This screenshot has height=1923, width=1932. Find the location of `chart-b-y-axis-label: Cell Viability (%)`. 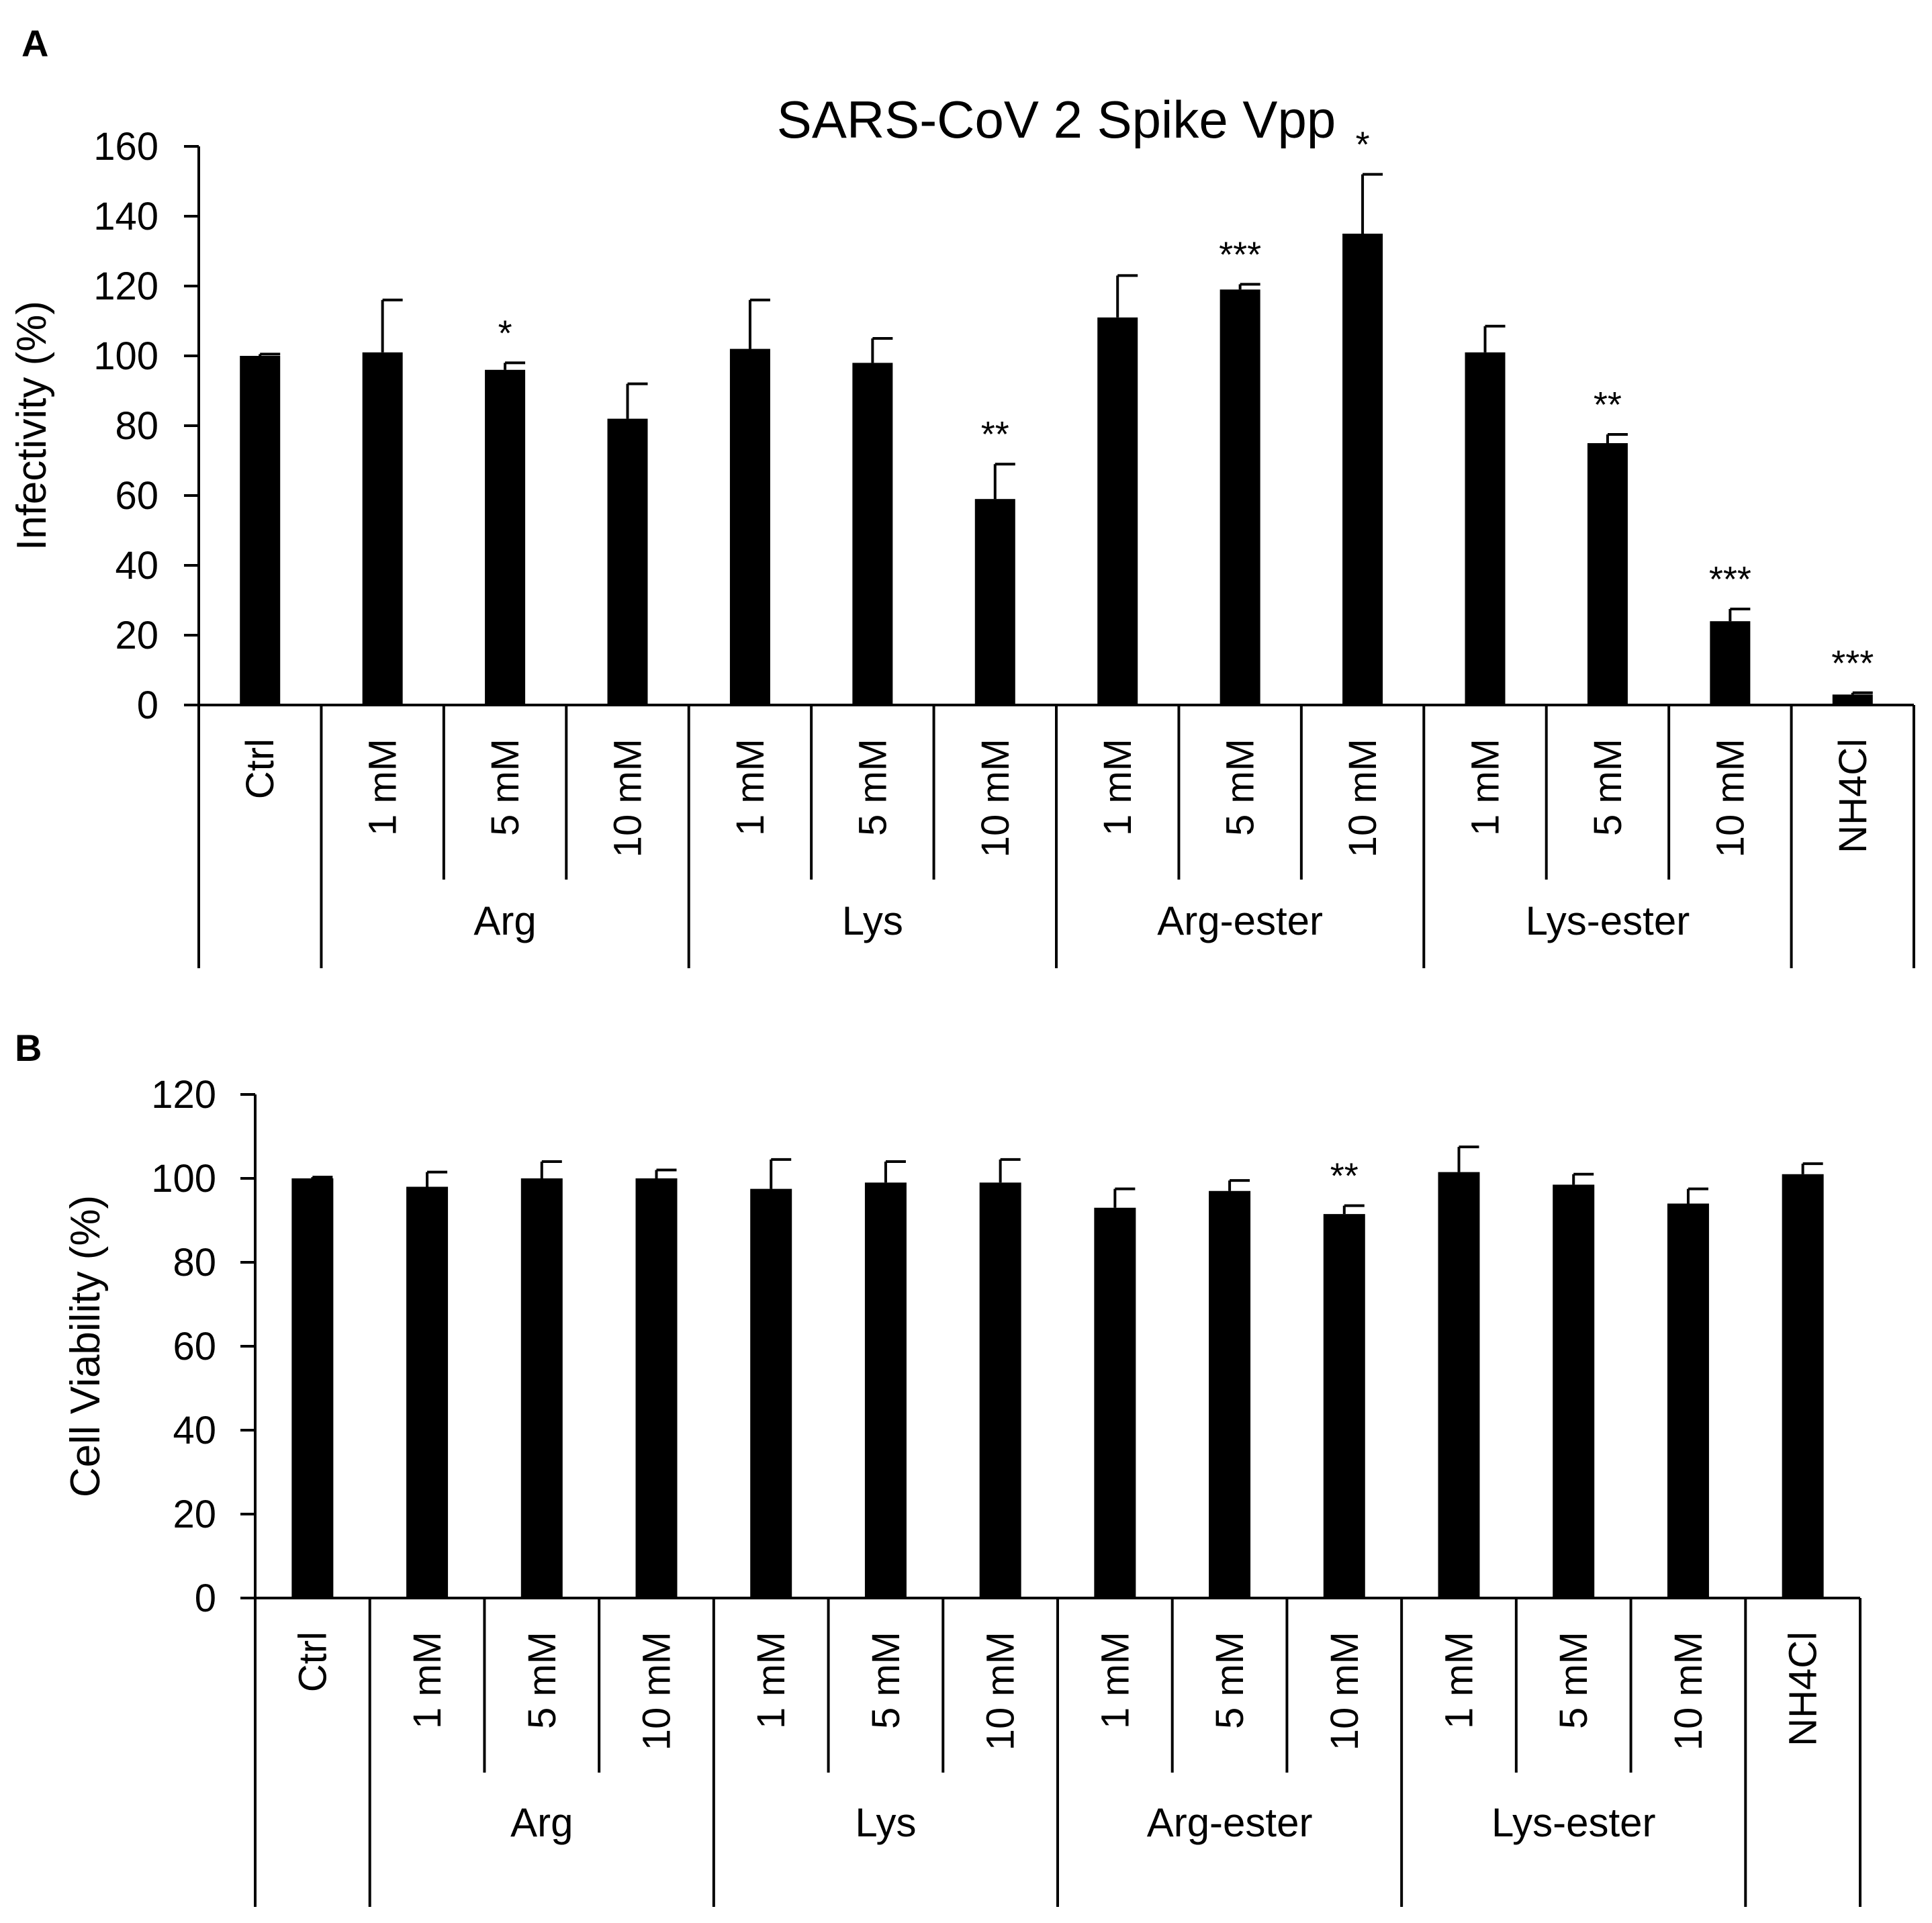

chart-b-y-axis-label: Cell Viability (%) is located at coordinates (85, 1346).